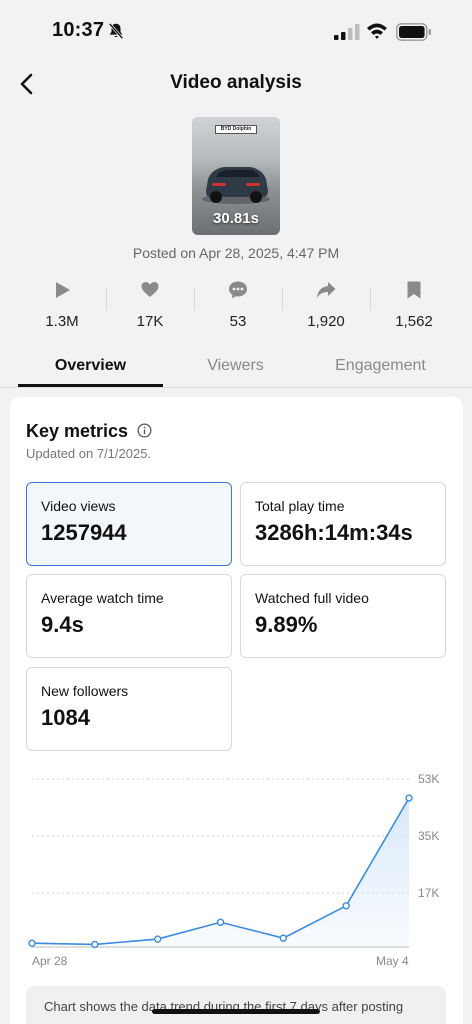 Image resolution: width=472 pixels, height=1024 pixels. What do you see at coordinates (129, 616) in the screenshot?
I see `metric-average-watch-time: Average watch time 9.4s` at bounding box center [129, 616].